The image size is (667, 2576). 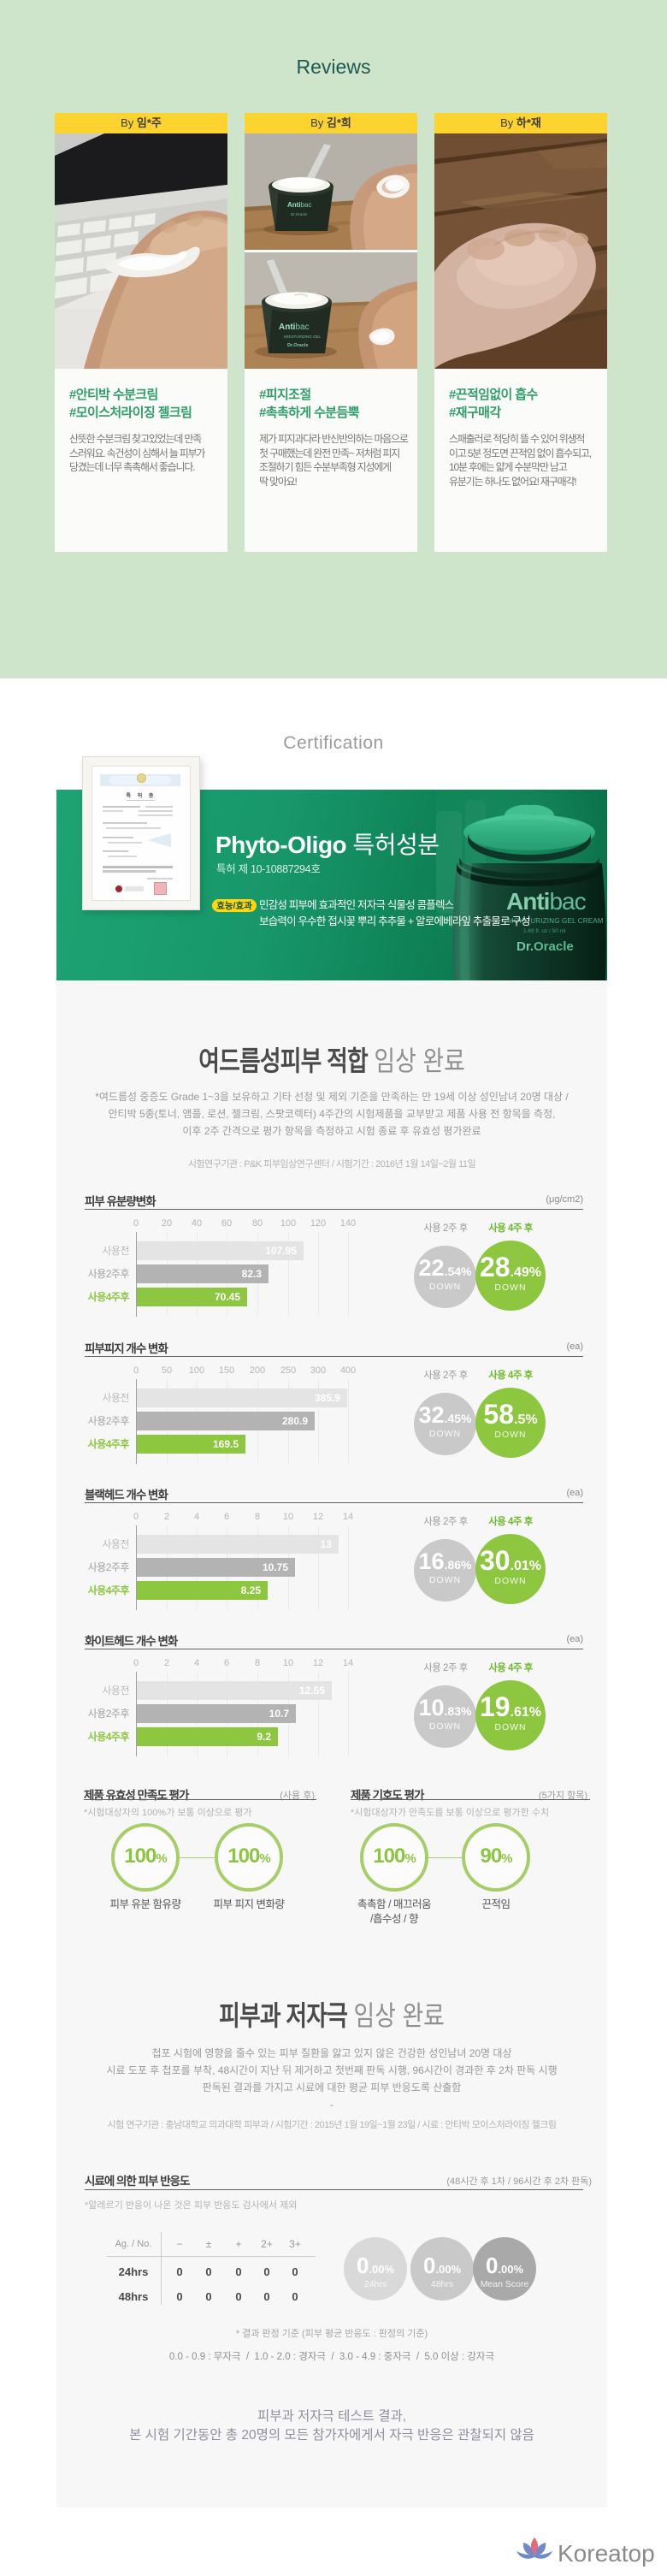 What do you see at coordinates (303, 337) in the screenshot?
I see `svg-text: MOISTURIZING GEL` at bounding box center [303, 337].